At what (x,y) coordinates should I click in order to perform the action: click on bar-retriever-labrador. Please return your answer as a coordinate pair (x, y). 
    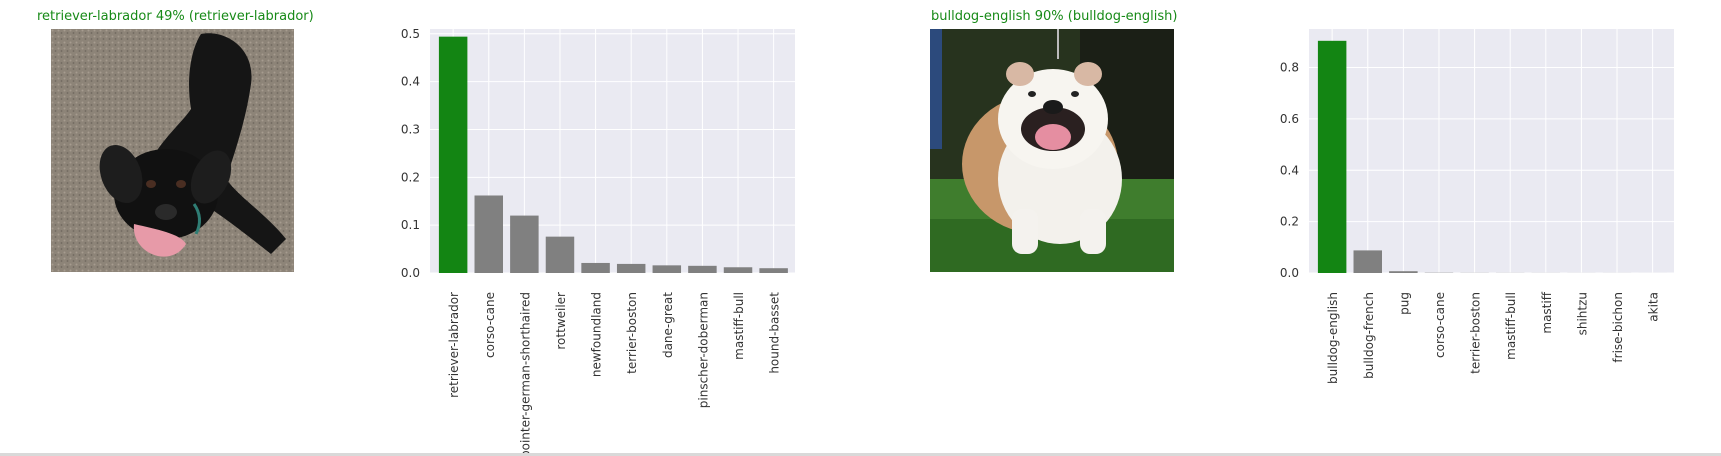
    Looking at the image, I should click on (453, 154).